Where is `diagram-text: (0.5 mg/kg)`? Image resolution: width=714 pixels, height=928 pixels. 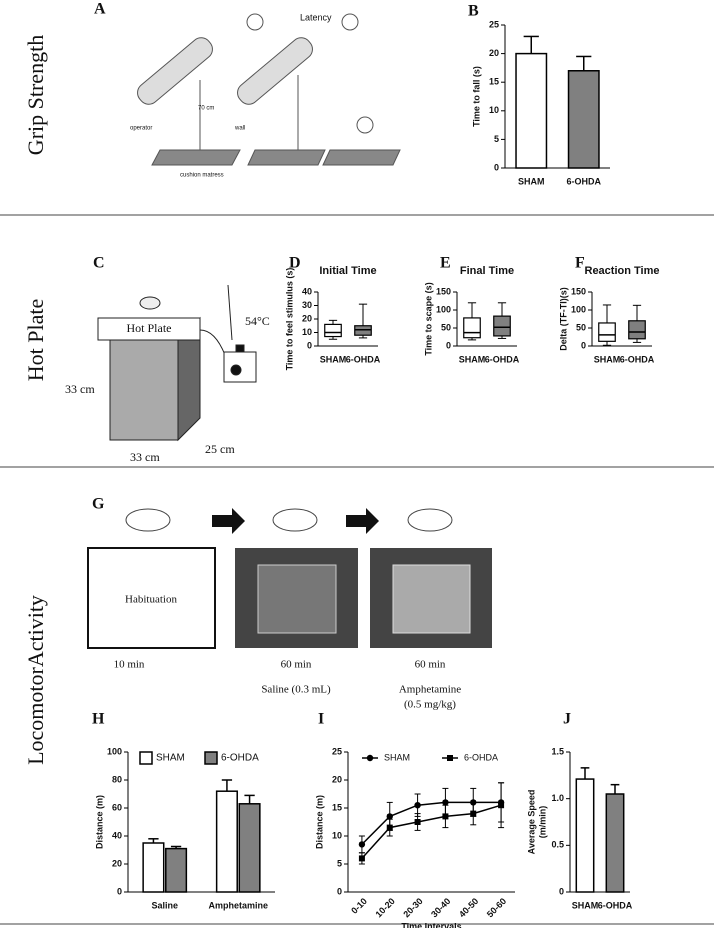 diagram-text: (0.5 mg/kg) is located at coordinates (430, 705).